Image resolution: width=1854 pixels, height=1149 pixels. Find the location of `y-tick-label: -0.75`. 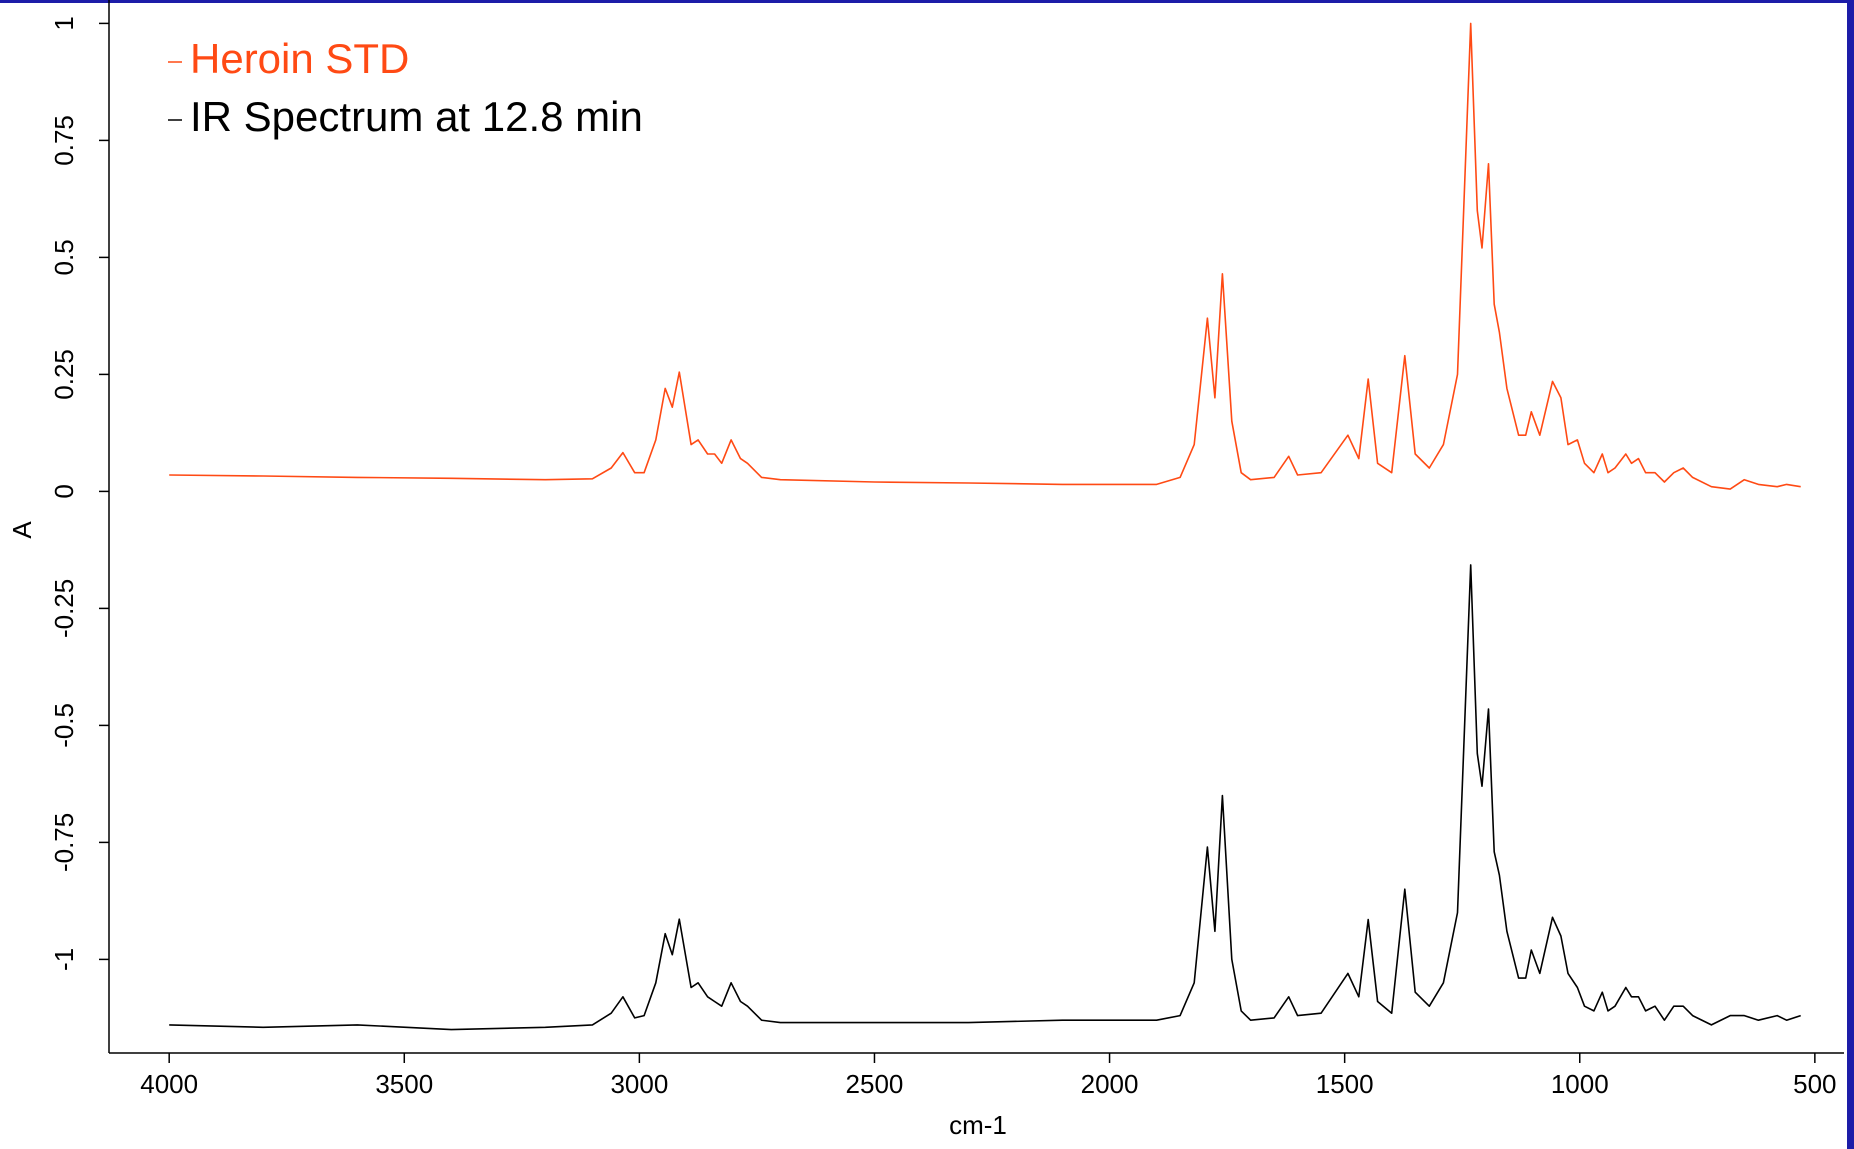

y-tick-label: -0.75 is located at coordinates (64, 842).